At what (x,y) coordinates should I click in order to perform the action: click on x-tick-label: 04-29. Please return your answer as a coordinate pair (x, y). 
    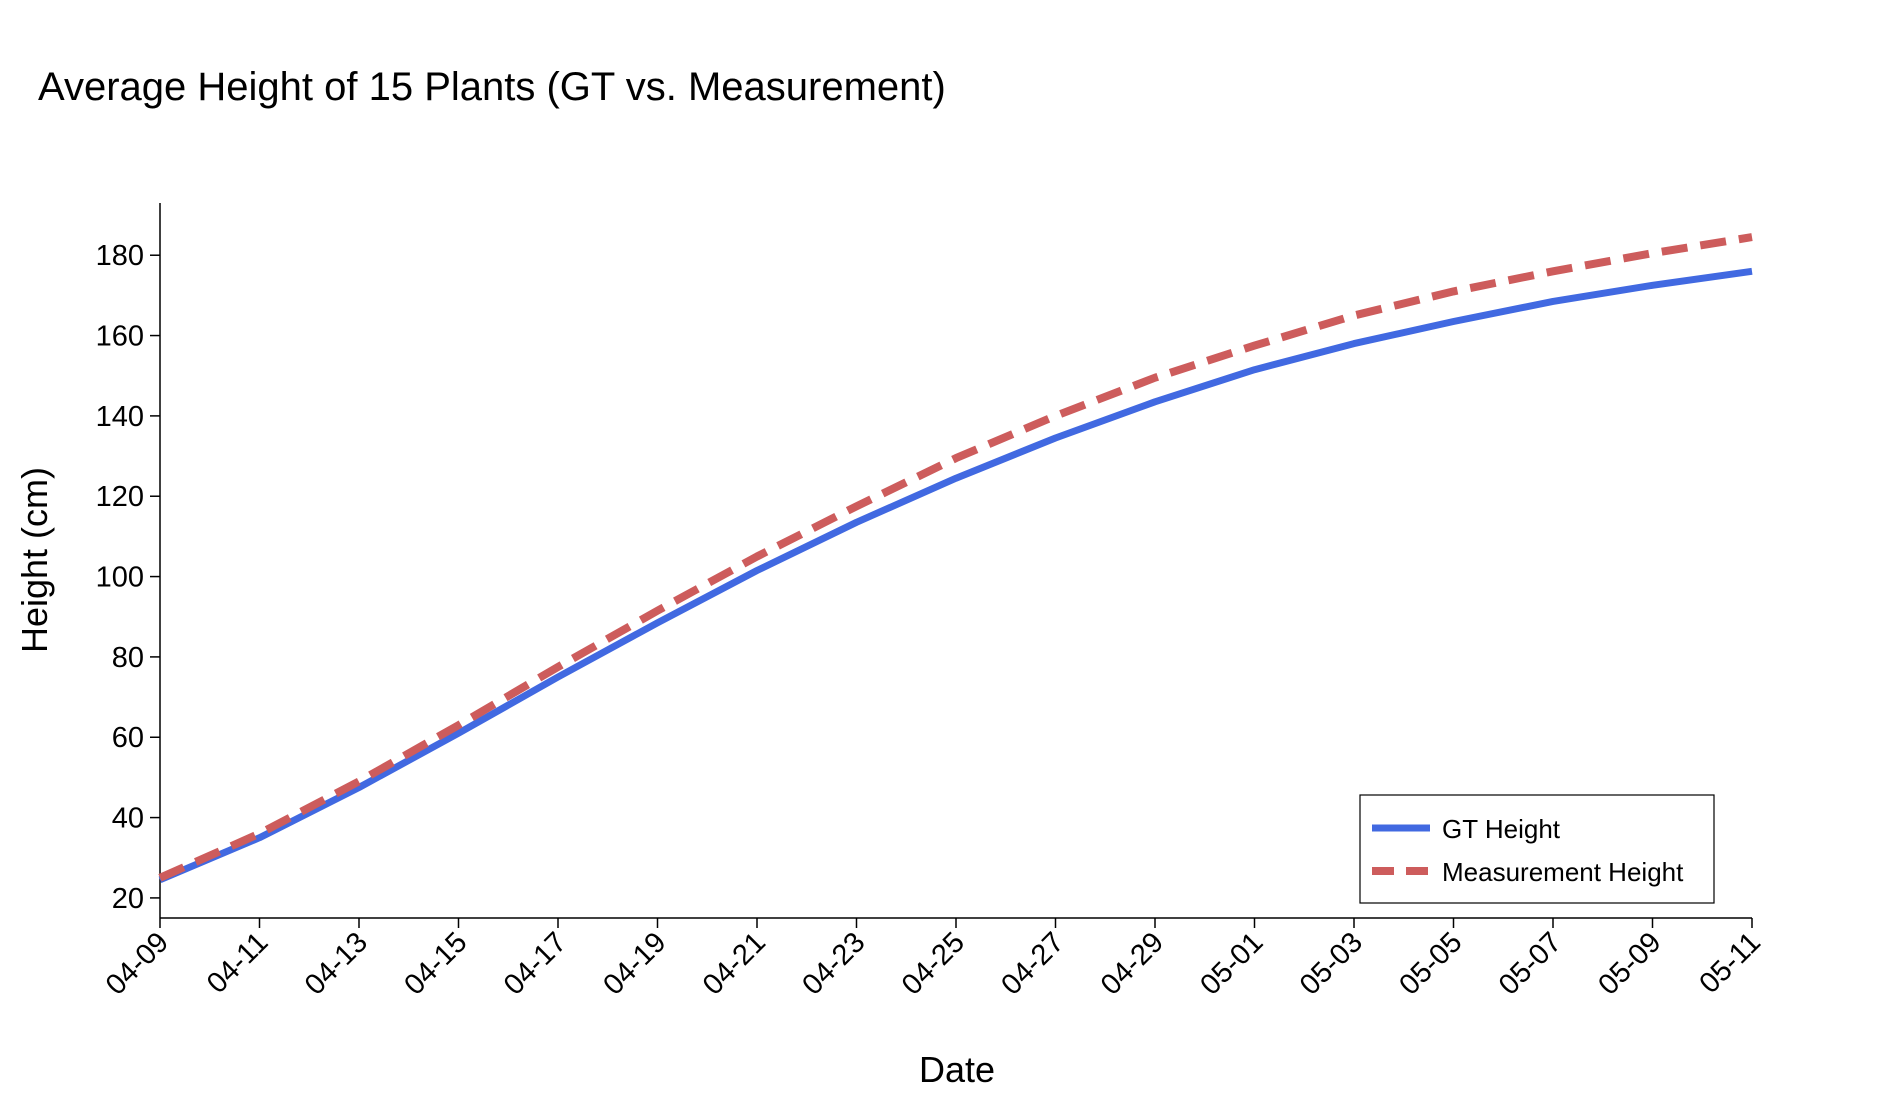
    Looking at the image, I should click on (1132, 963).